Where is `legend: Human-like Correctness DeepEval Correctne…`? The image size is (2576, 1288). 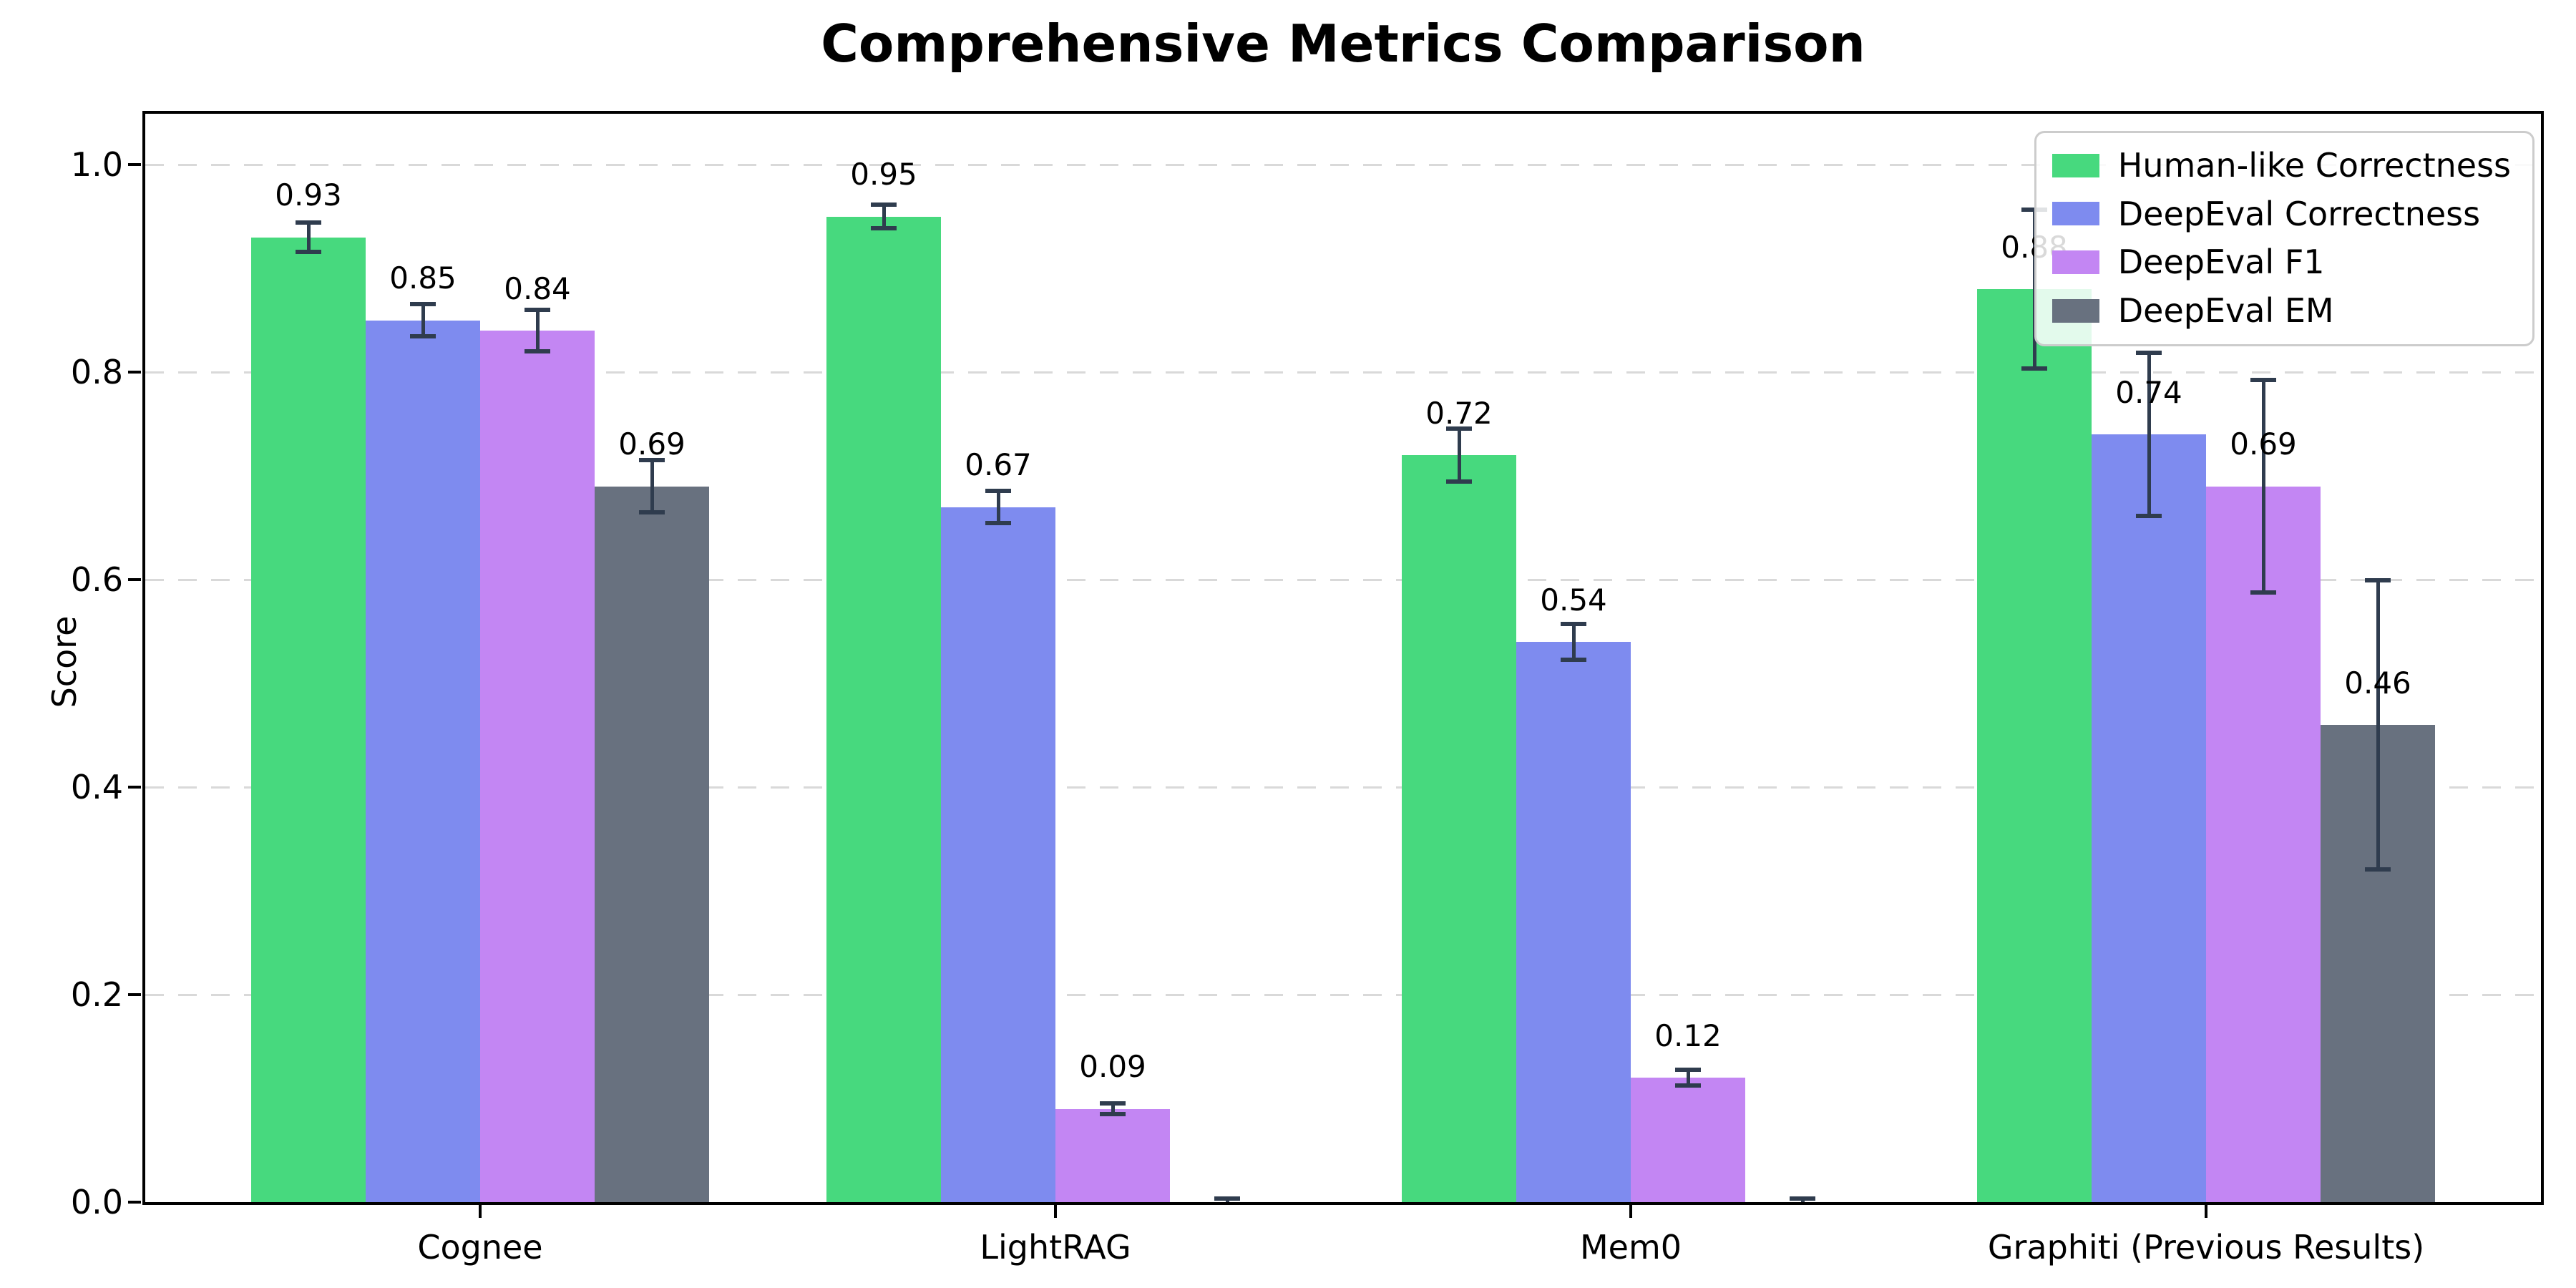
legend: Human-like Correctness DeepEval Correctne… is located at coordinates (2284, 239).